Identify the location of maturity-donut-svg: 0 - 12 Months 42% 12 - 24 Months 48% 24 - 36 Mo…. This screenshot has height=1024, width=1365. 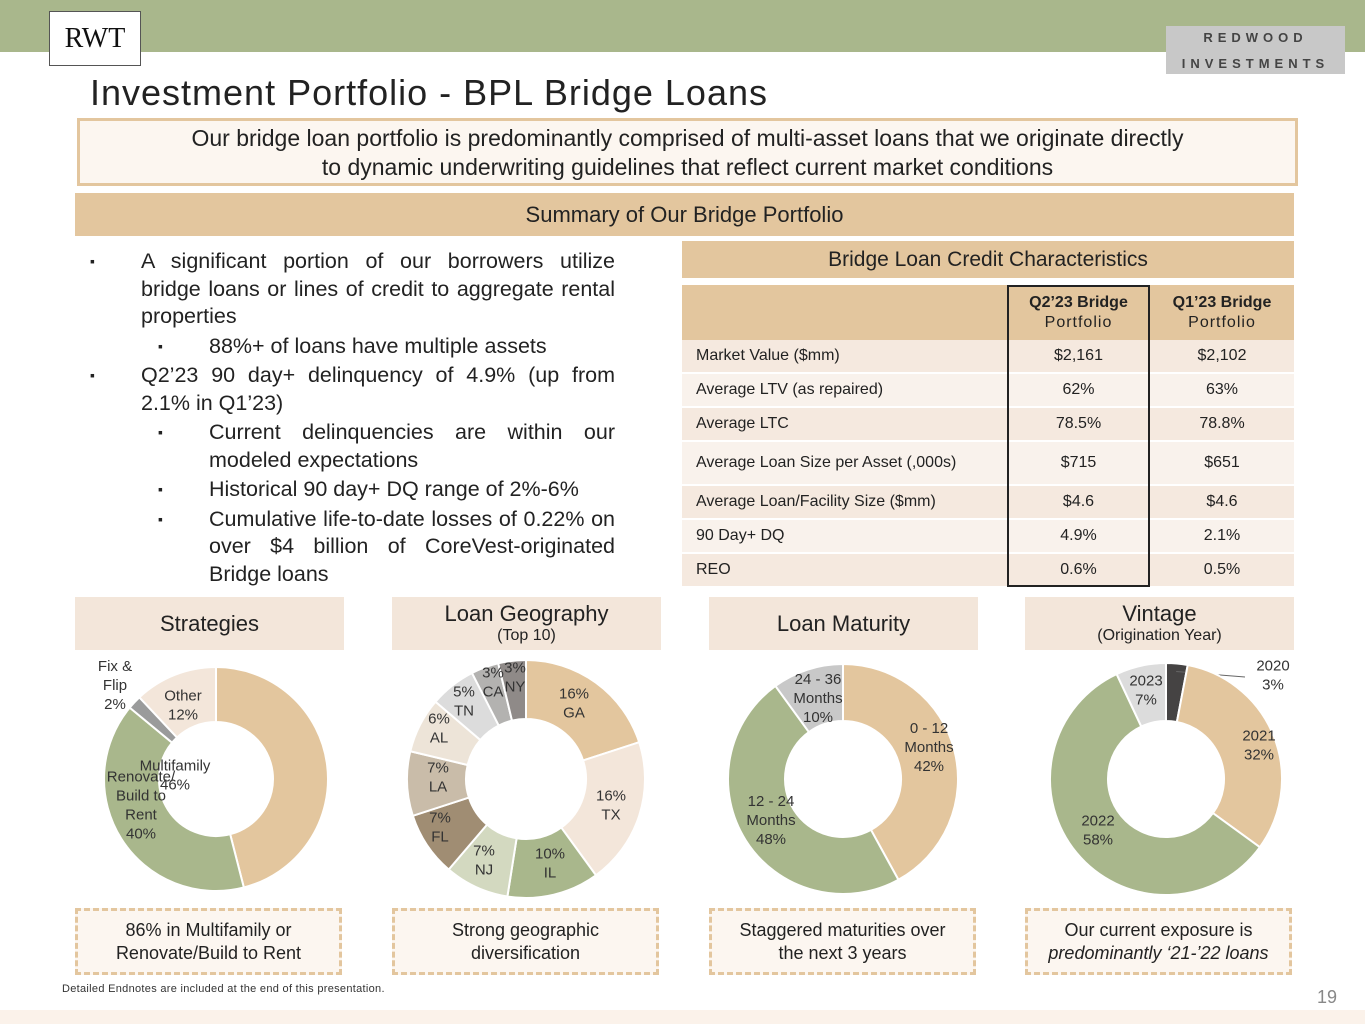
(843, 778).